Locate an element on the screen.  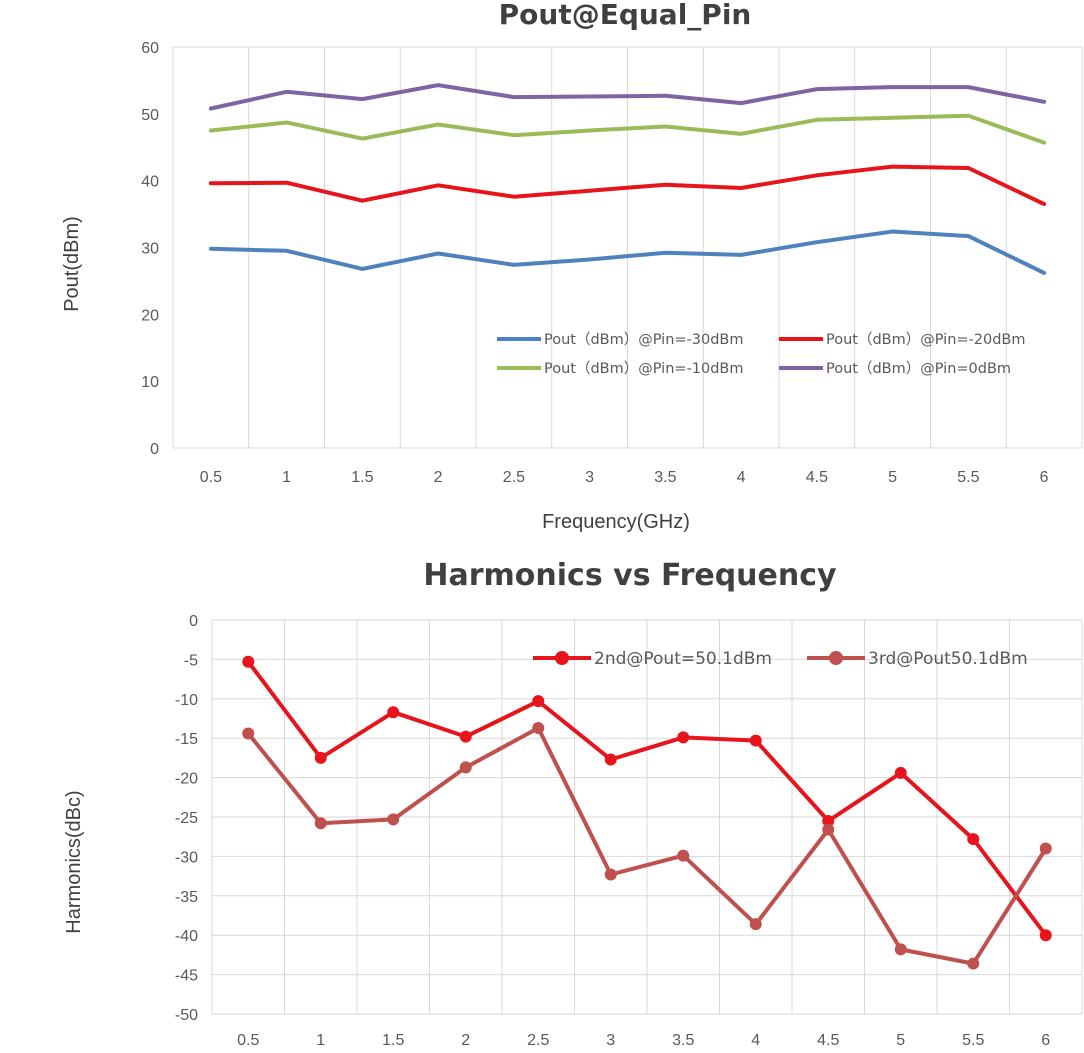
chart-title: Harmonics vs Frequency is located at coordinates (630, 575).